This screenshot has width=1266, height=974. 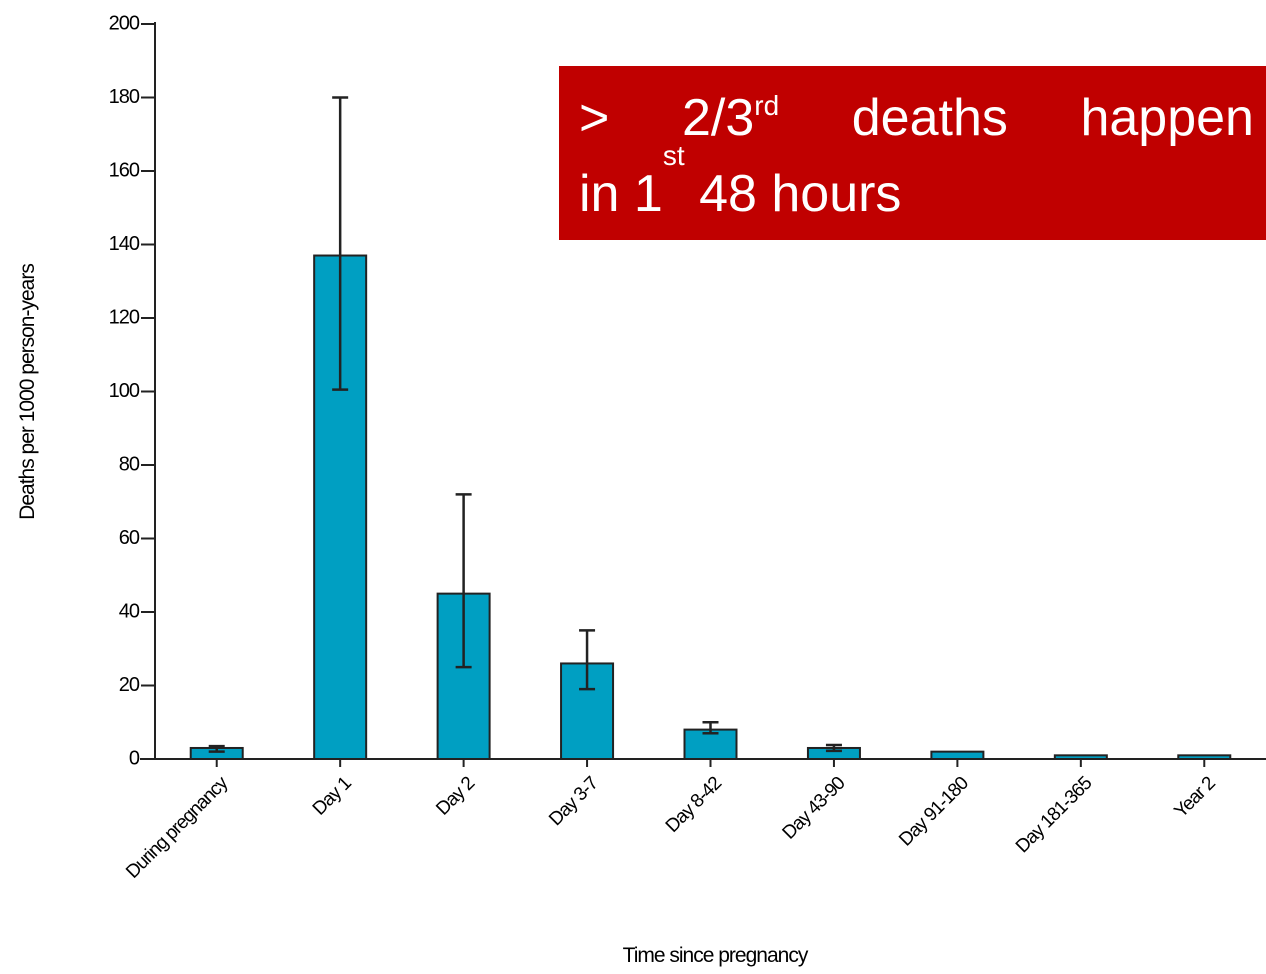 I want to click on x-tick-label: Day 181-365, so click(x=1054, y=815).